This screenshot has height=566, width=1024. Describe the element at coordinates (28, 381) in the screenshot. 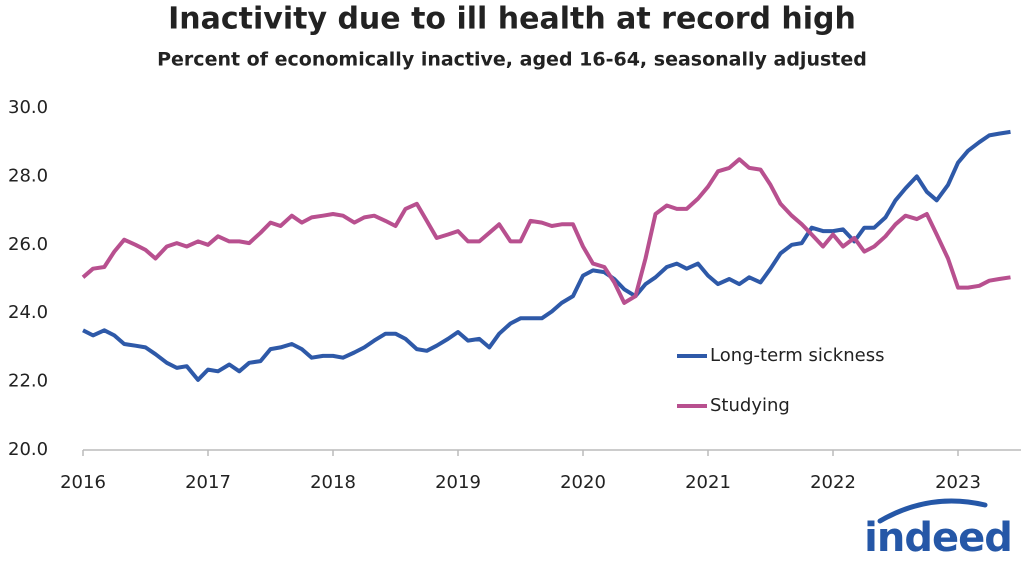

I see `y-tick-label: 22.0` at that location.